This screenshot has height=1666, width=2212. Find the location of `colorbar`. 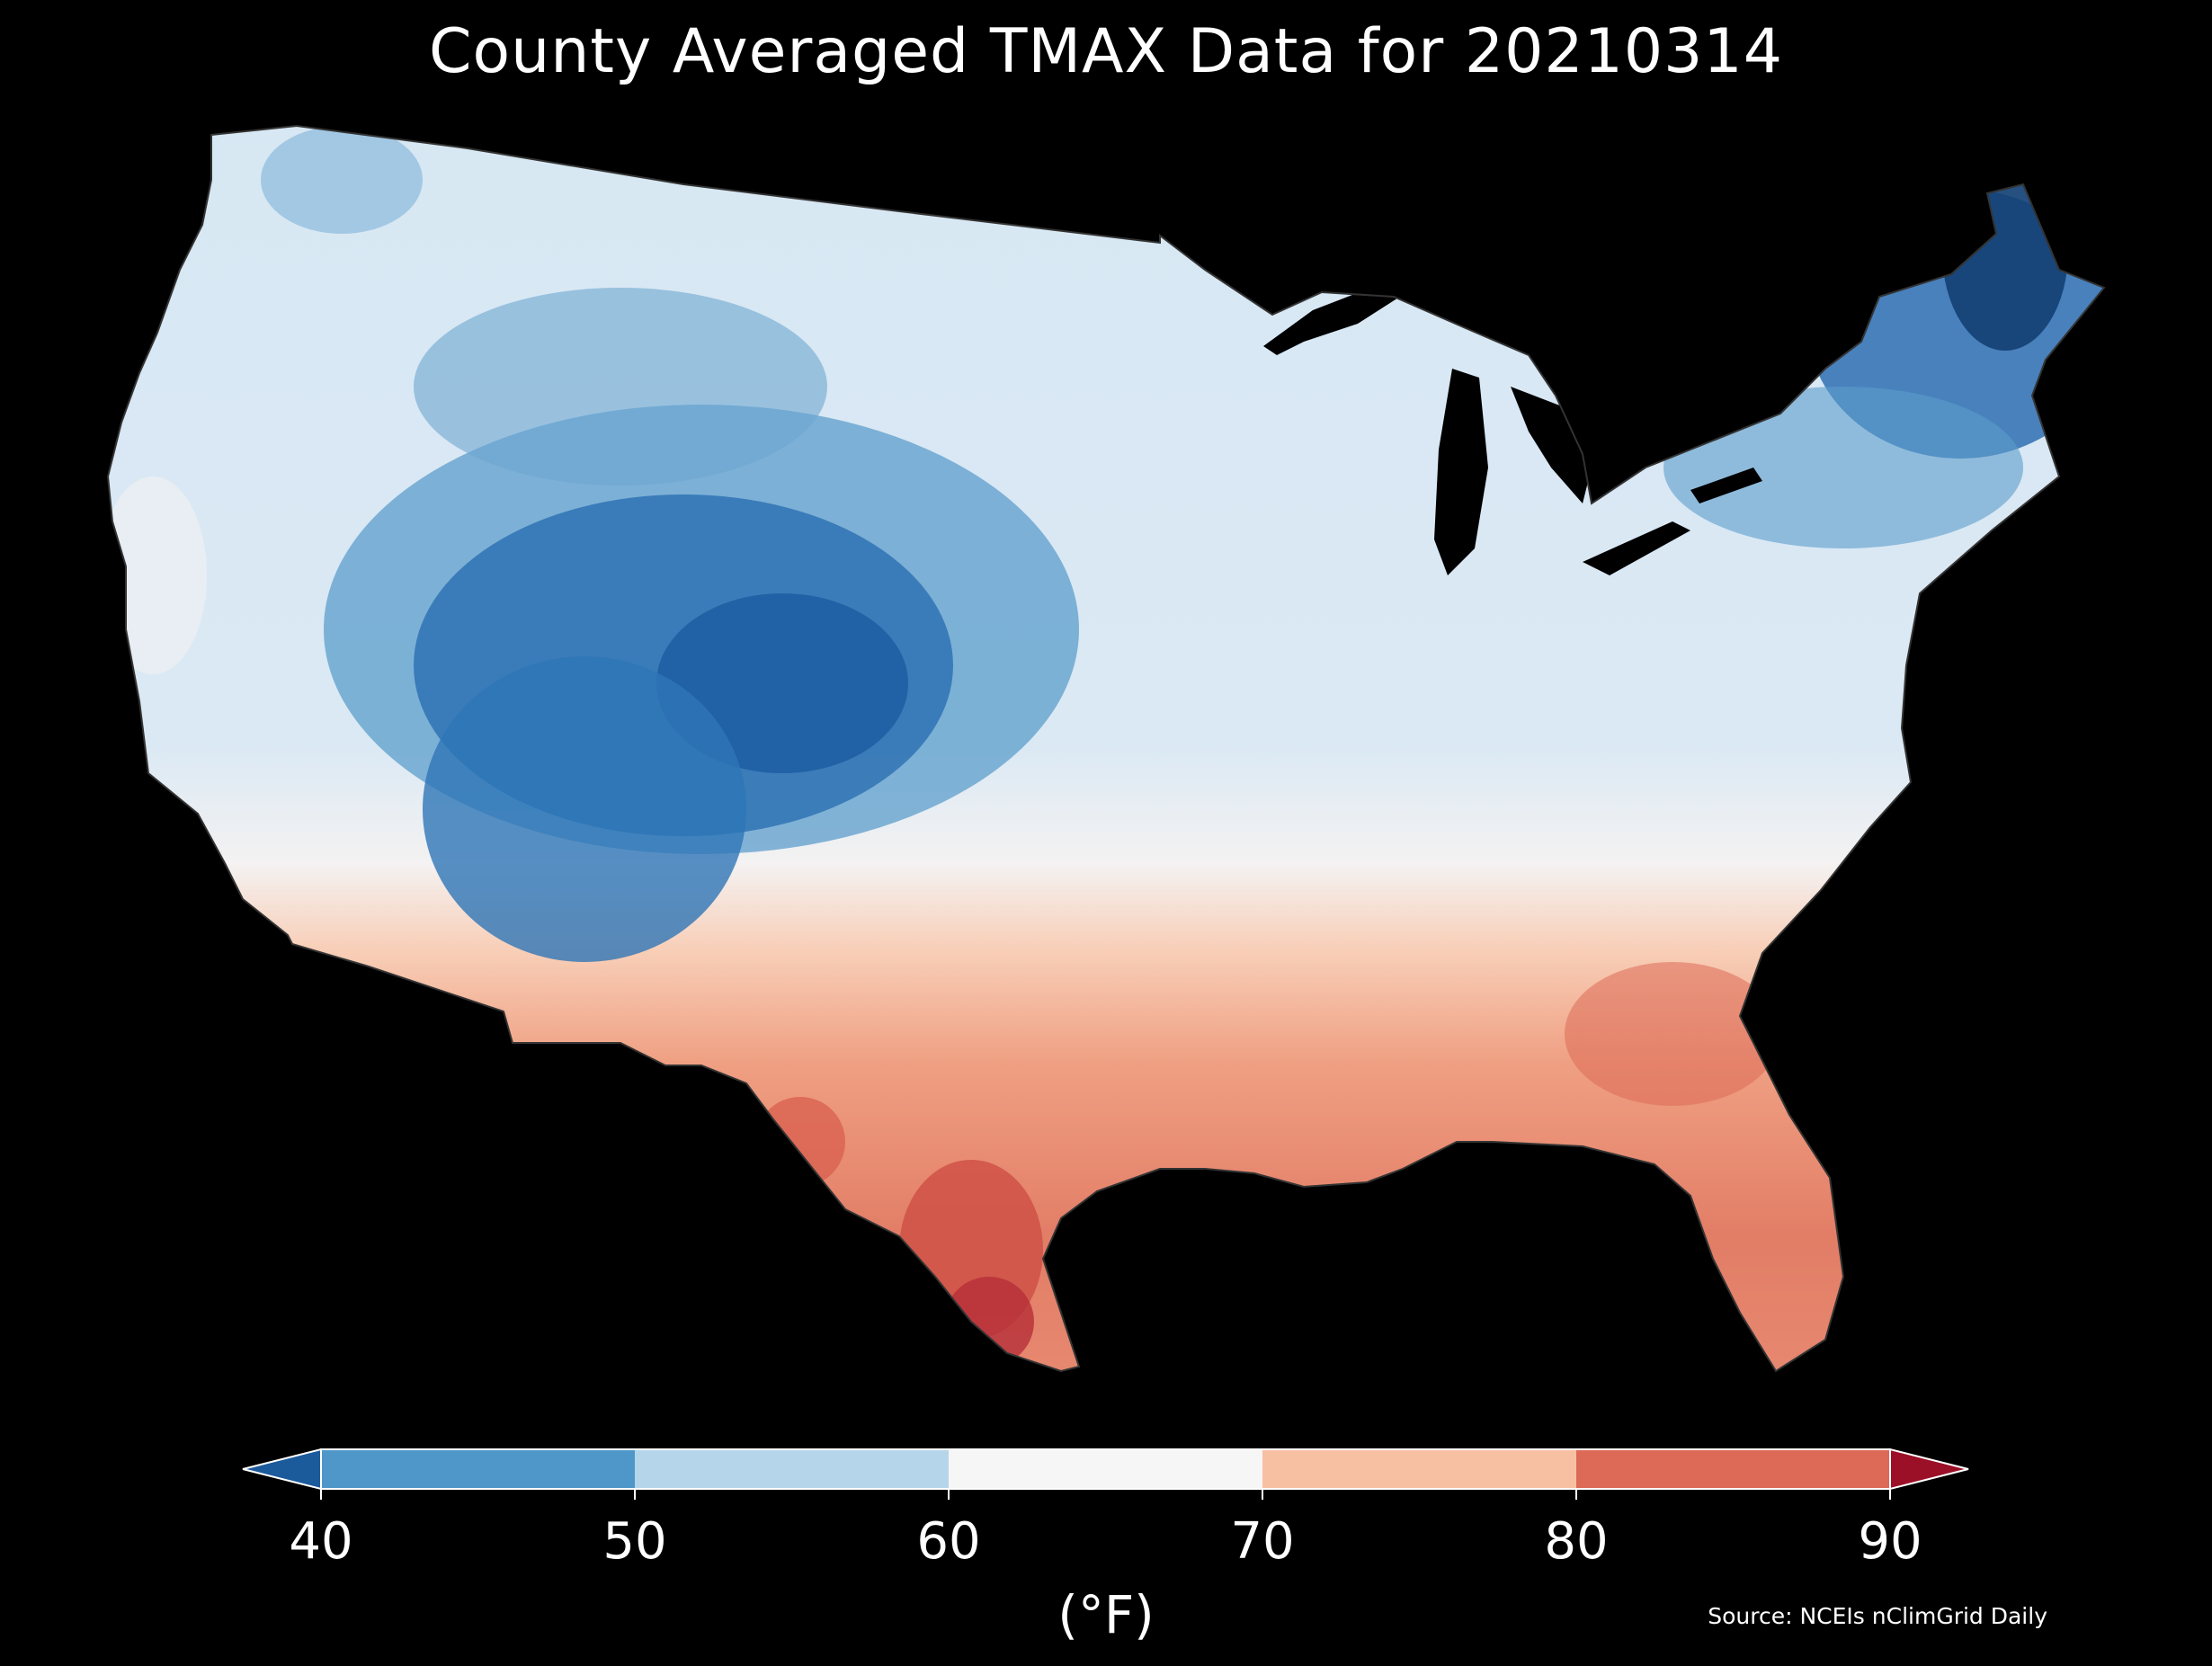

colorbar is located at coordinates (1105, 1474).